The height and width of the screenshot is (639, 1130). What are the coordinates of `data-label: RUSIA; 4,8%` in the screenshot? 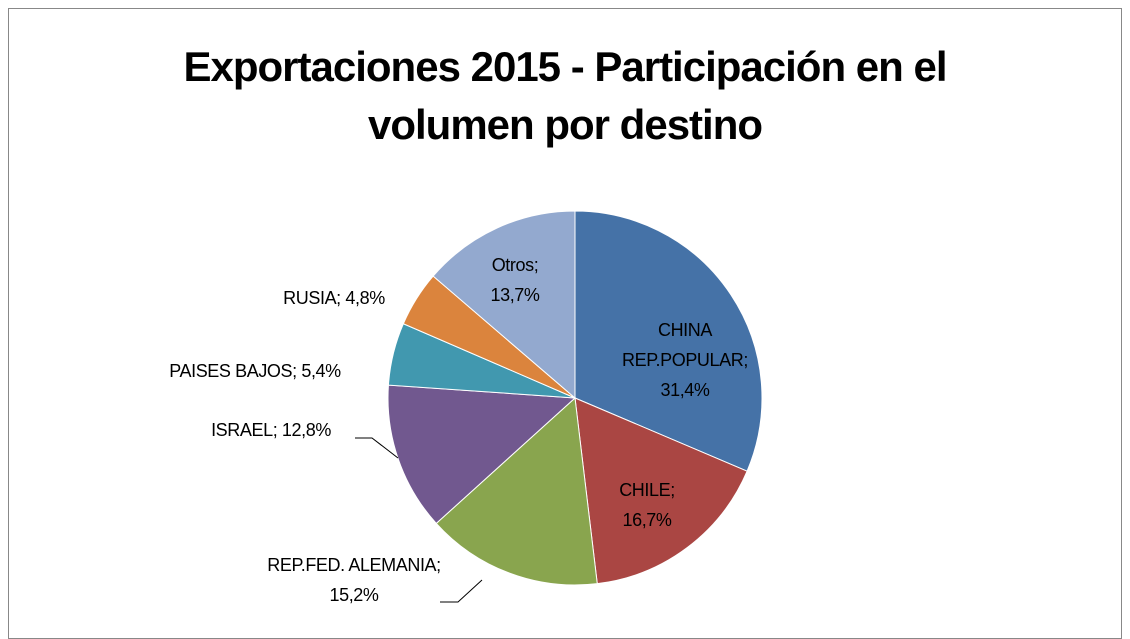 It's located at (334, 298).